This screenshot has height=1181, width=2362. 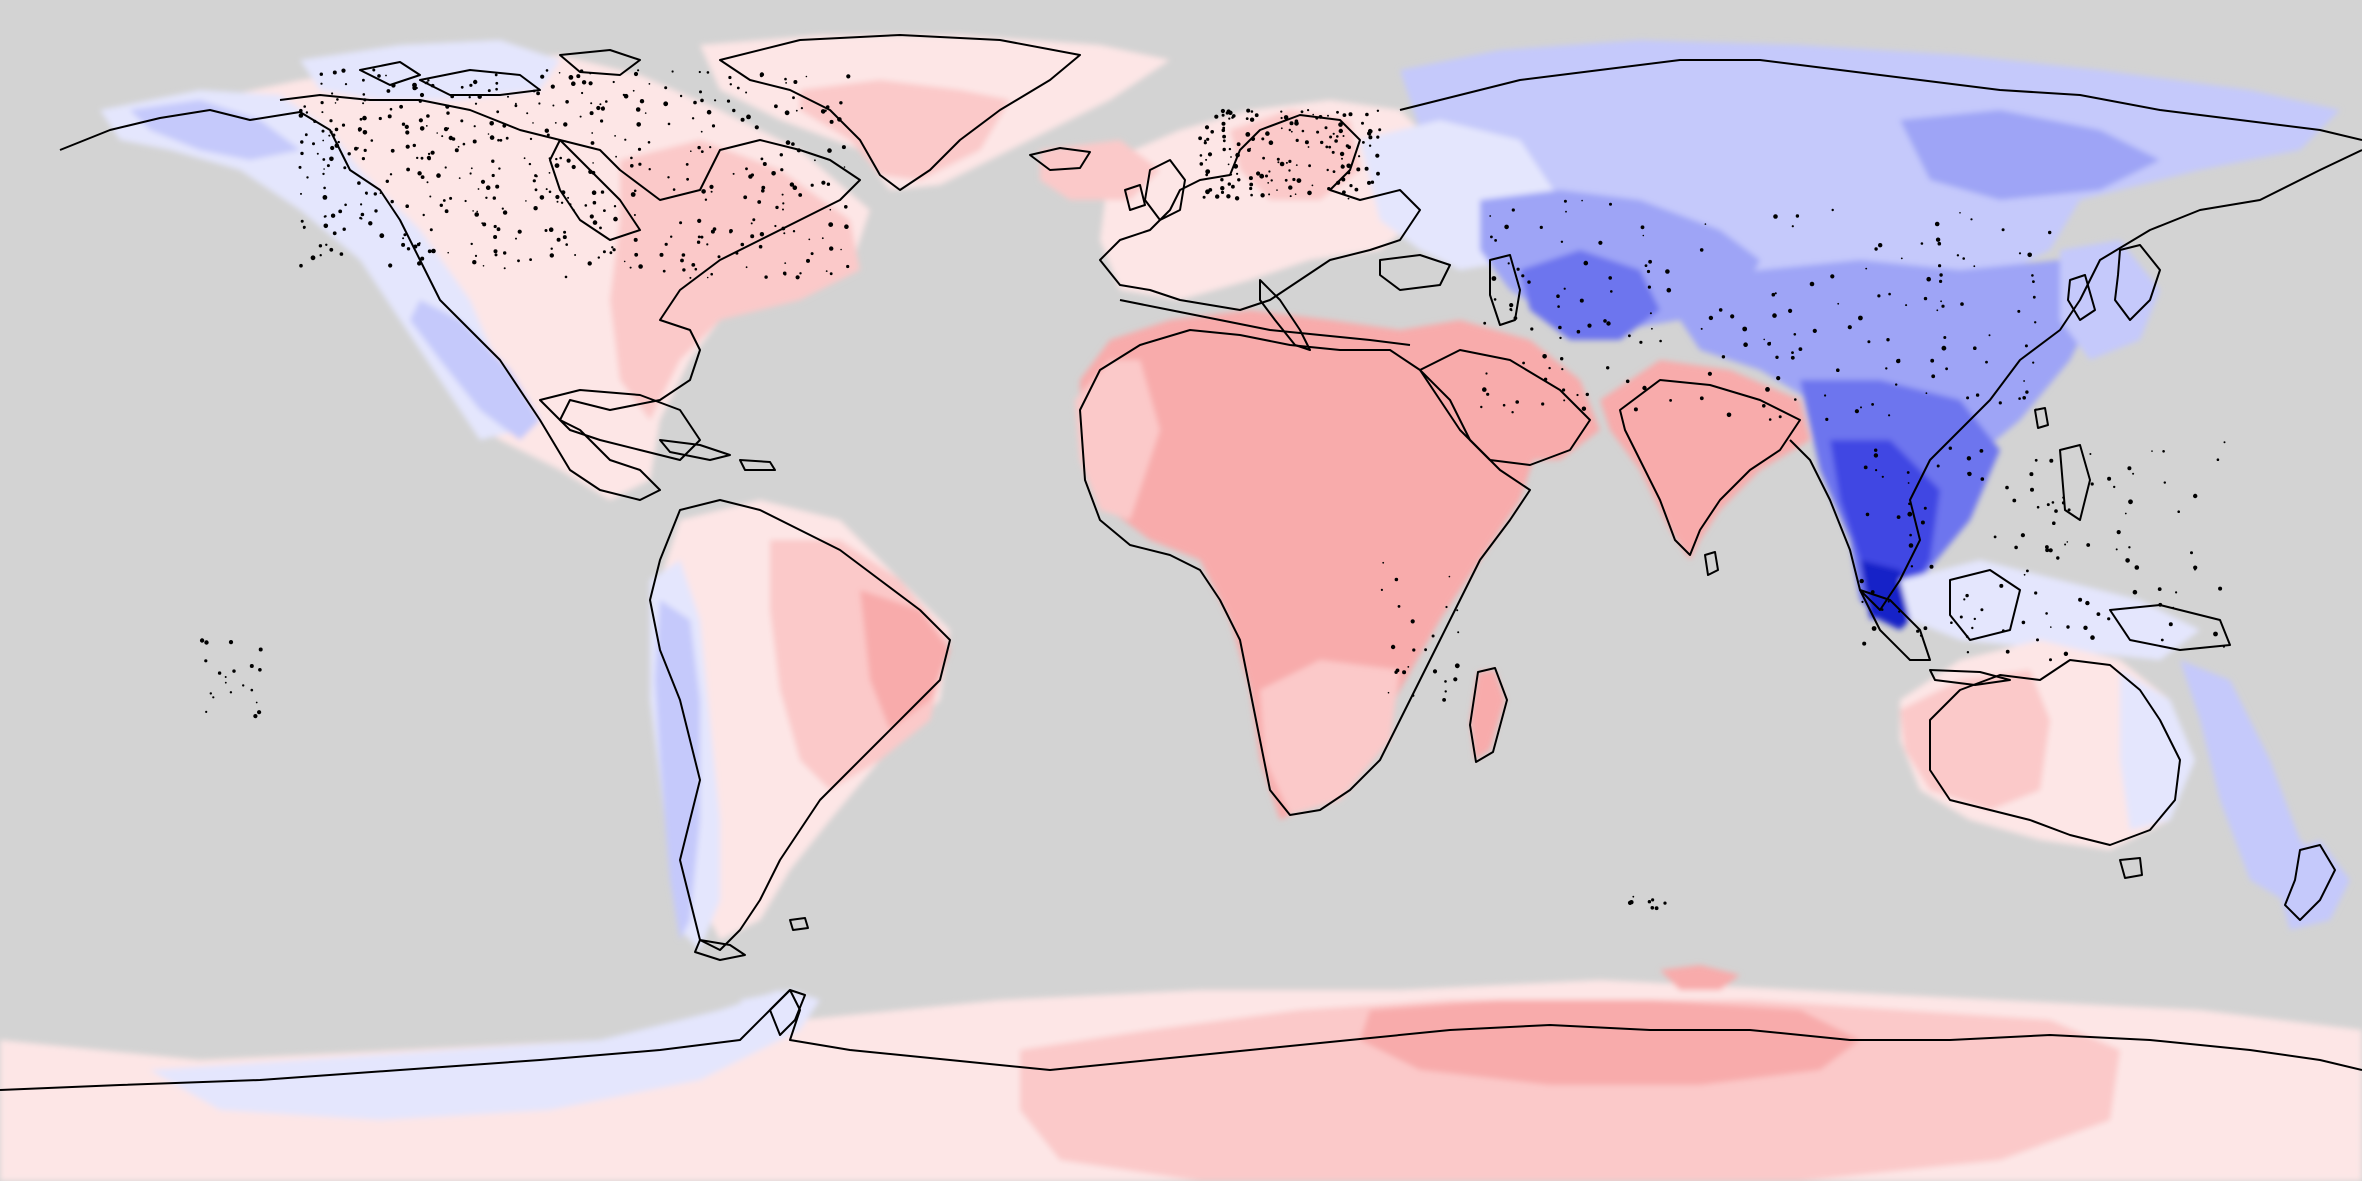 What do you see at coordinates (2075, 380) in the screenshot?
I see `east-asia-coastline` at bounding box center [2075, 380].